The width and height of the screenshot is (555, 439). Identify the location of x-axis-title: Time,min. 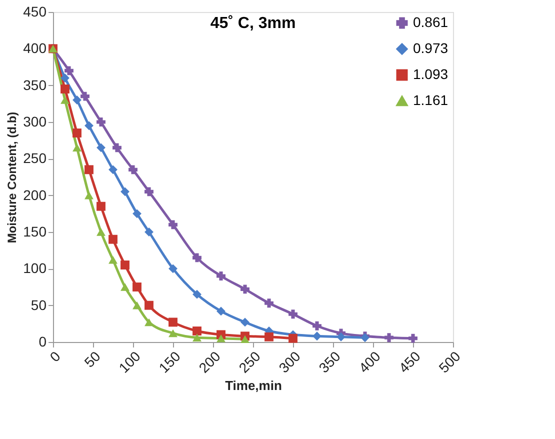
(253, 385).